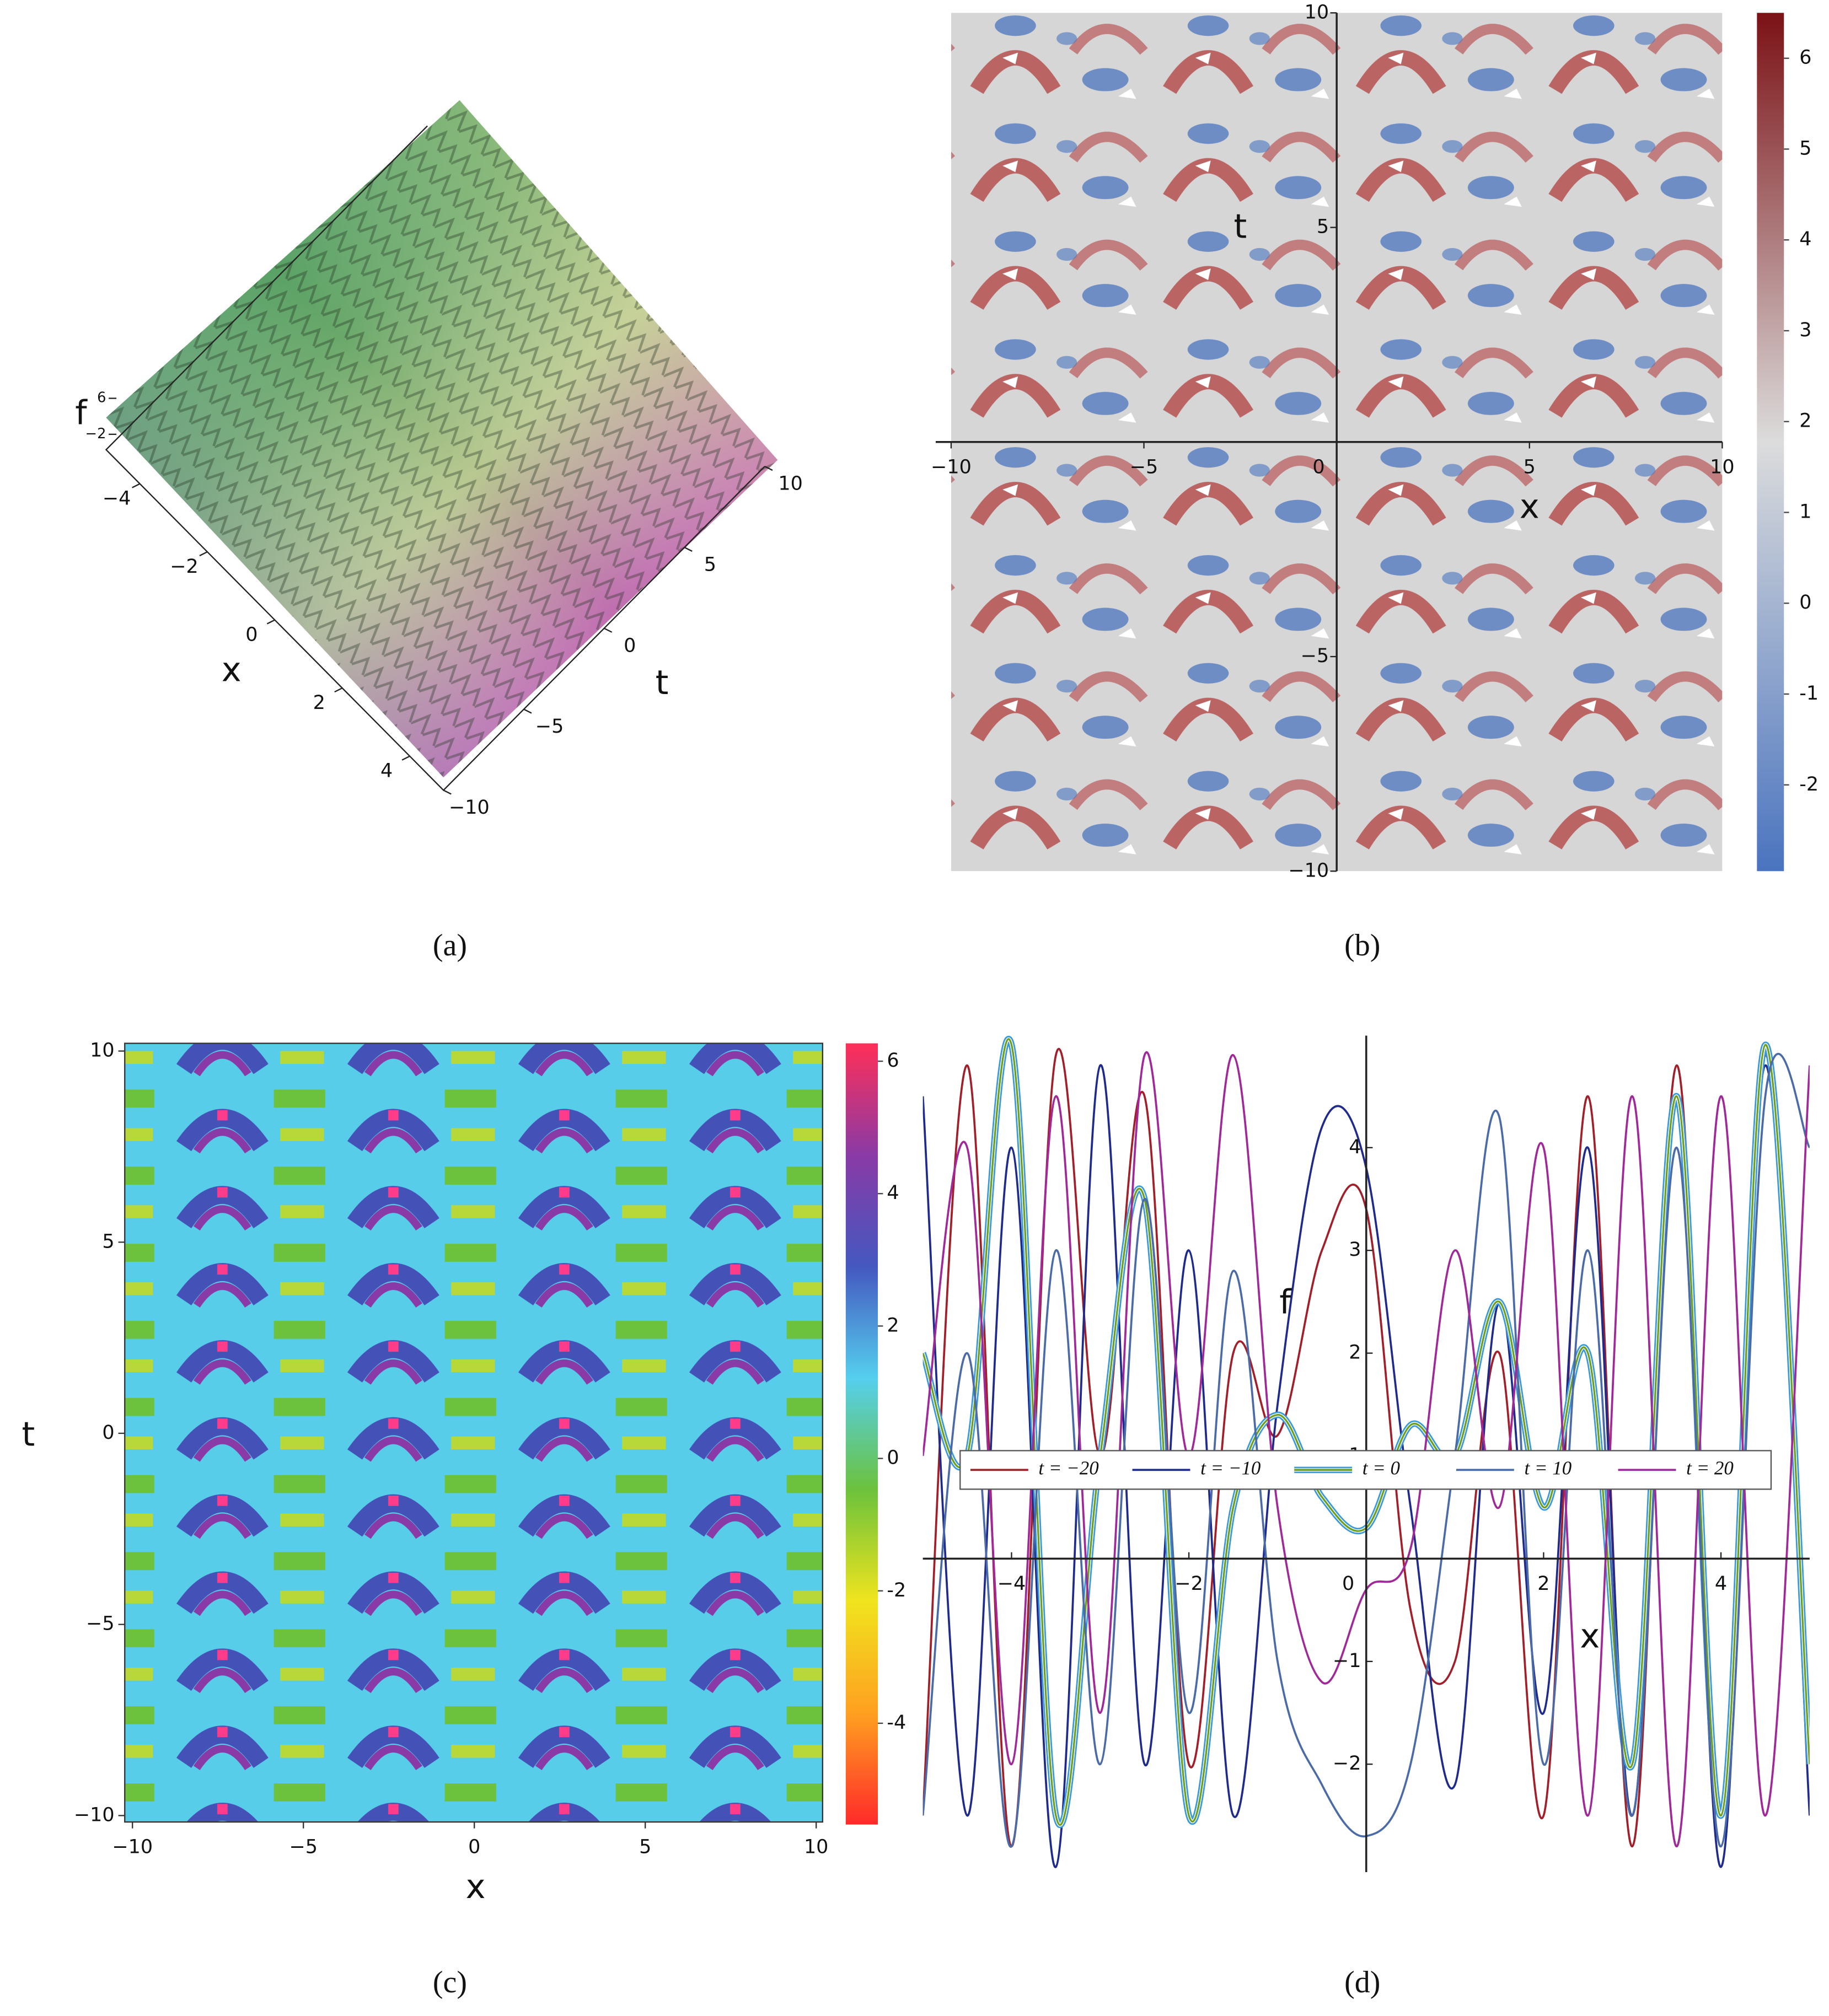 This screenshot has width=1829, height=2016. I want to click on colorbar-tick-label: 3, so click(1805, 330).